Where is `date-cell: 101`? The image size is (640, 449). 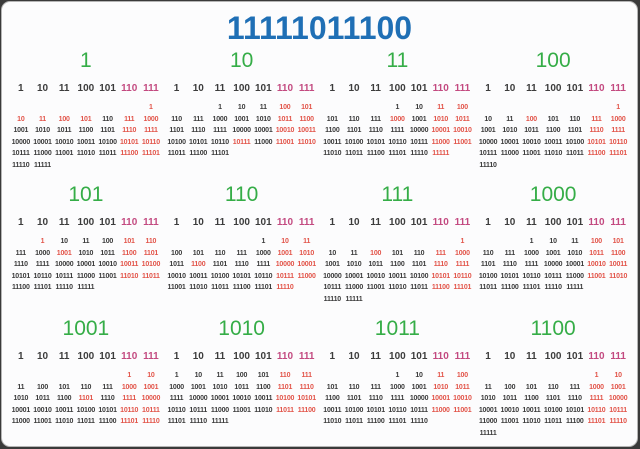
date-cell: 101 is located at coordinates (553, 119).